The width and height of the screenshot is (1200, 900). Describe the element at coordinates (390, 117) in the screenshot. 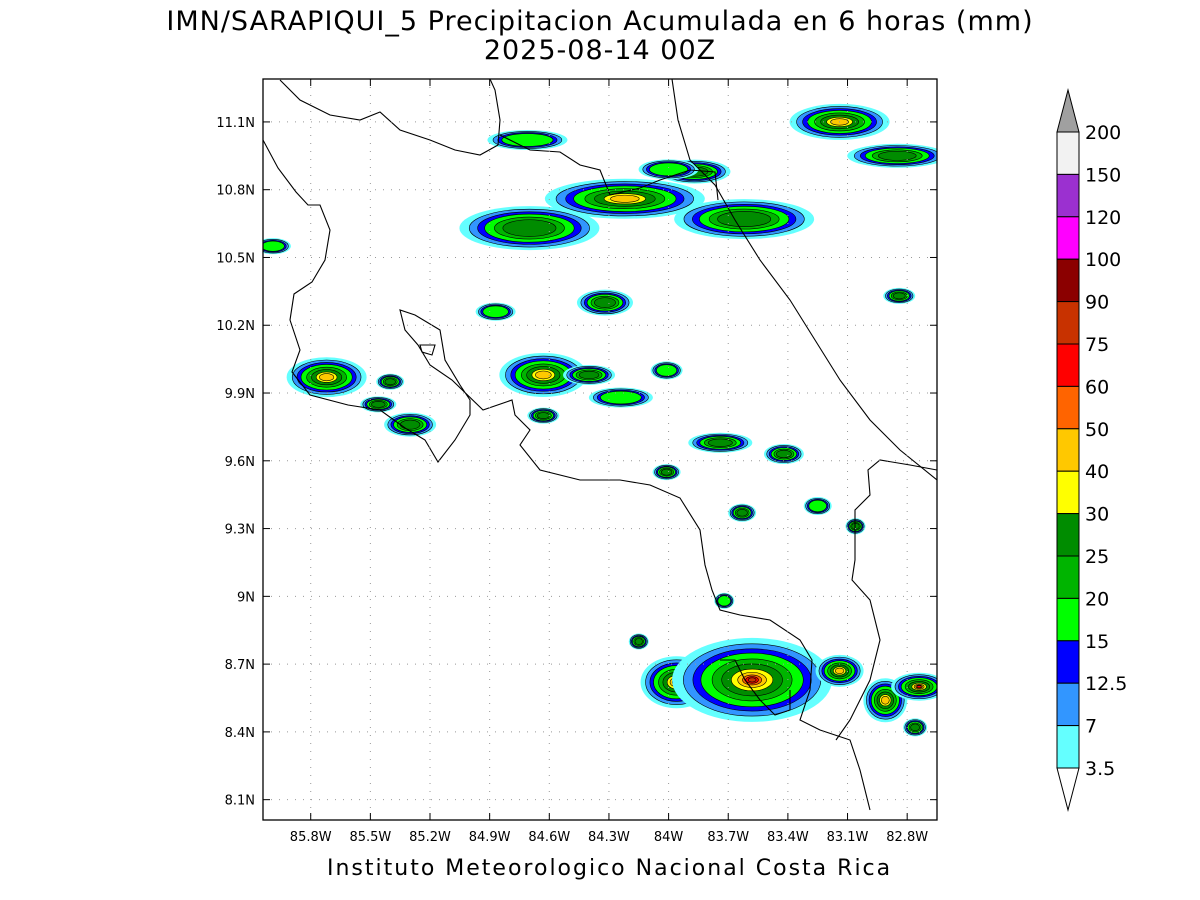

I see `nicaragua-border` at that location.